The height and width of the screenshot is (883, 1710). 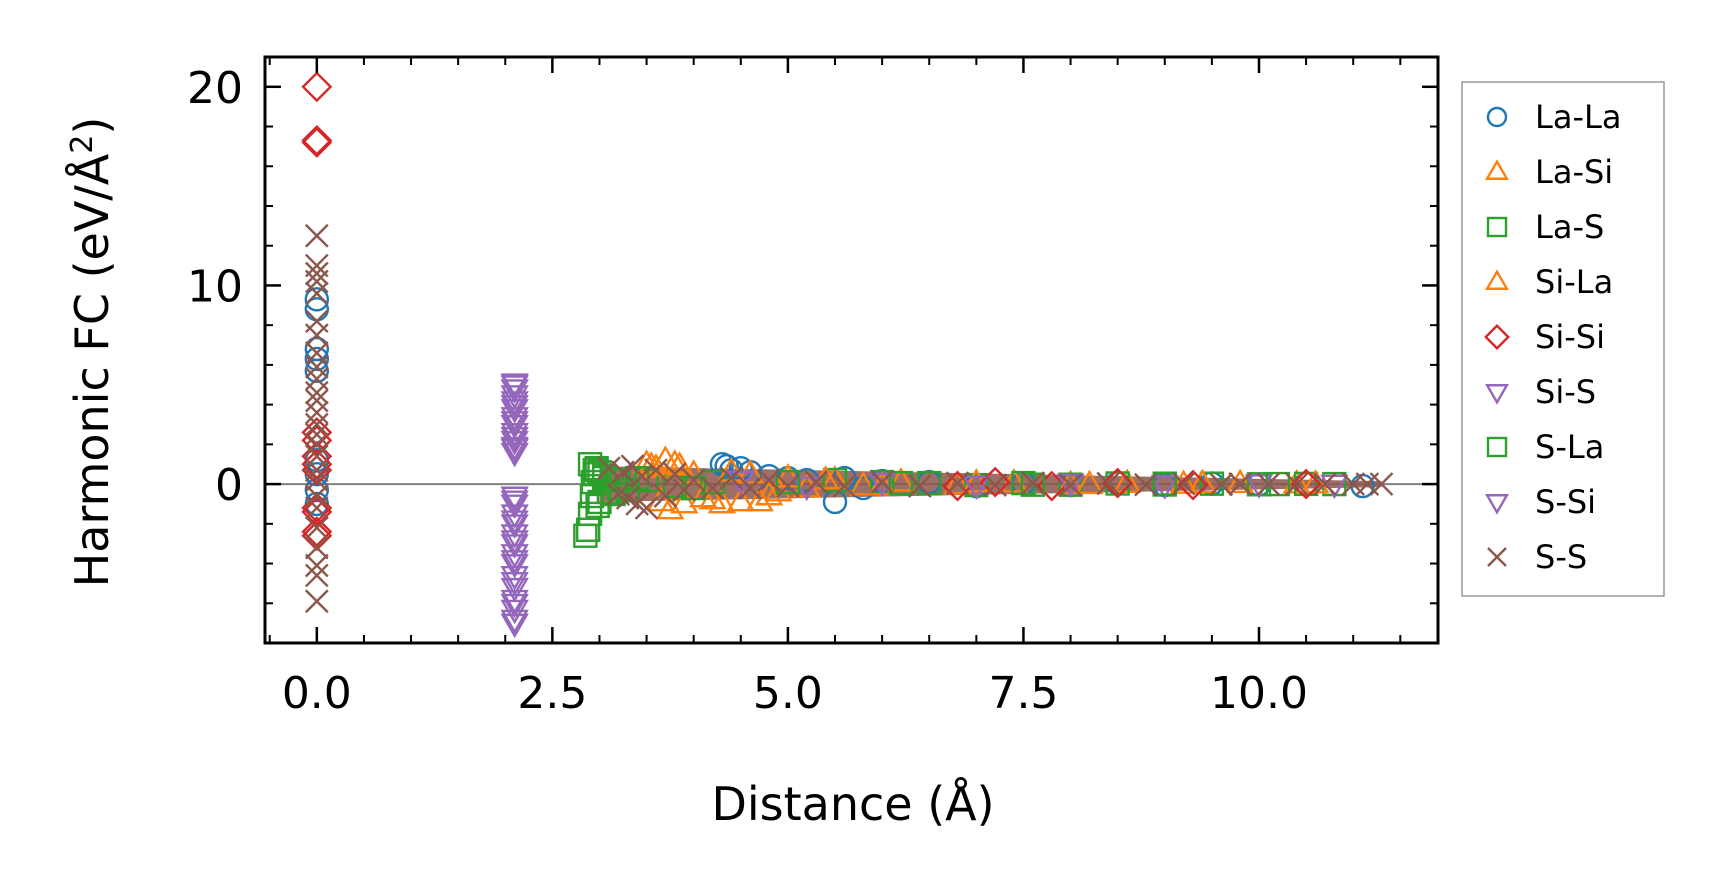 What do you see at coordinates (1540, 502) in the screenshot?
I see `legend-item-s-si: S-Si` at bounding box center [1540, 502].